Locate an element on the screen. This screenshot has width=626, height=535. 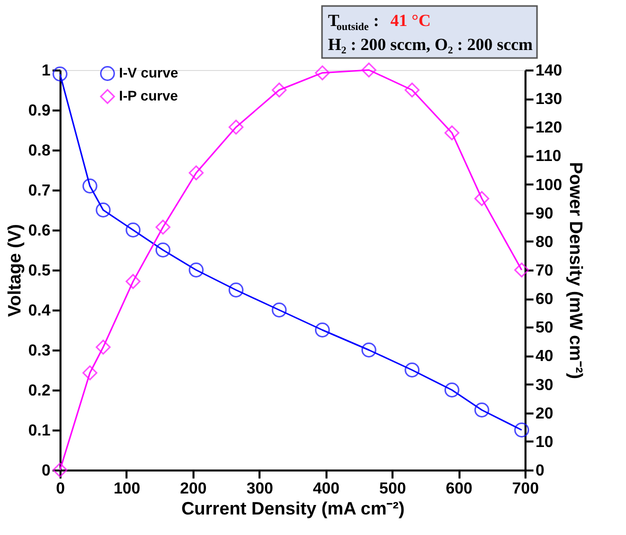
y-tick-label: 0.9 is located at coordinates (39, 111).